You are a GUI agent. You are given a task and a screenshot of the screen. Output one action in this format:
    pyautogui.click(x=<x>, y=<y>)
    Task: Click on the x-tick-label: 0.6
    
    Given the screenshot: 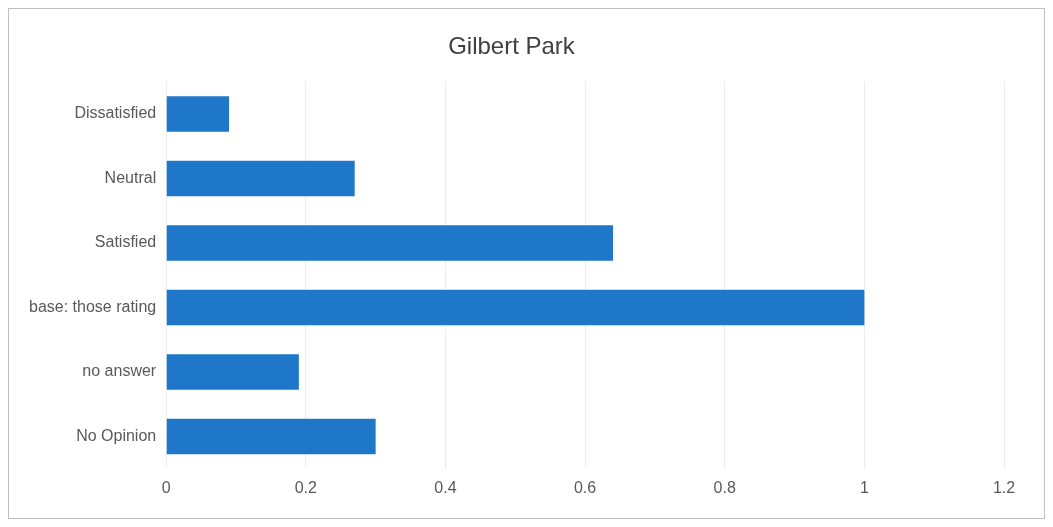 What is the action you would take?
    pyautogui.click(x=585, y=487)
    